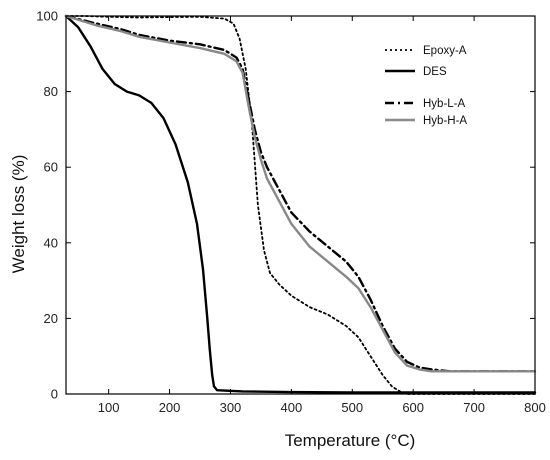 Image resolution: width=550 pixels, height=460 pixels. Describe the element at coordinates (445, 121) in the screenshot. I see `legend-label-hyb-h-a: Hyb-H-A` at that location.